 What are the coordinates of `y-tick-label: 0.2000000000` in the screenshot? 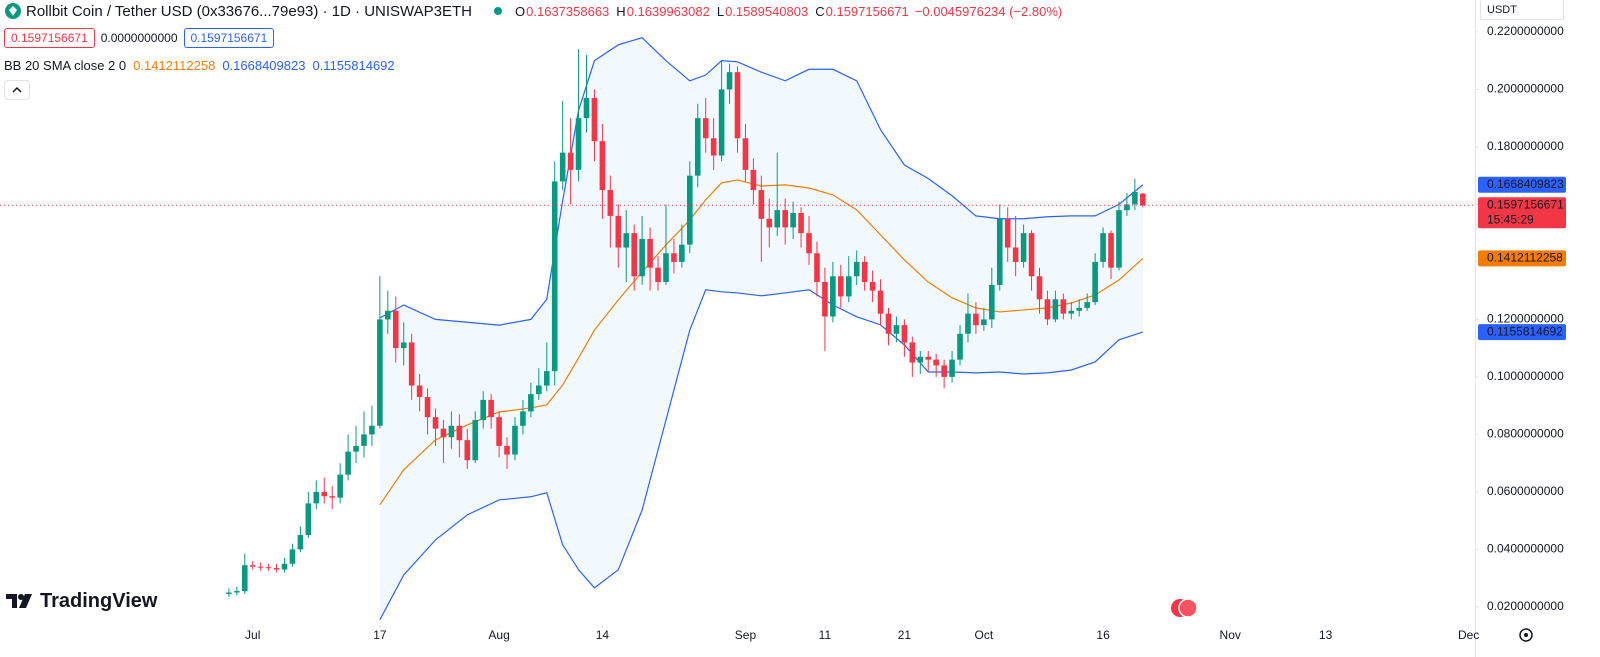 It's located at (1525, 89).